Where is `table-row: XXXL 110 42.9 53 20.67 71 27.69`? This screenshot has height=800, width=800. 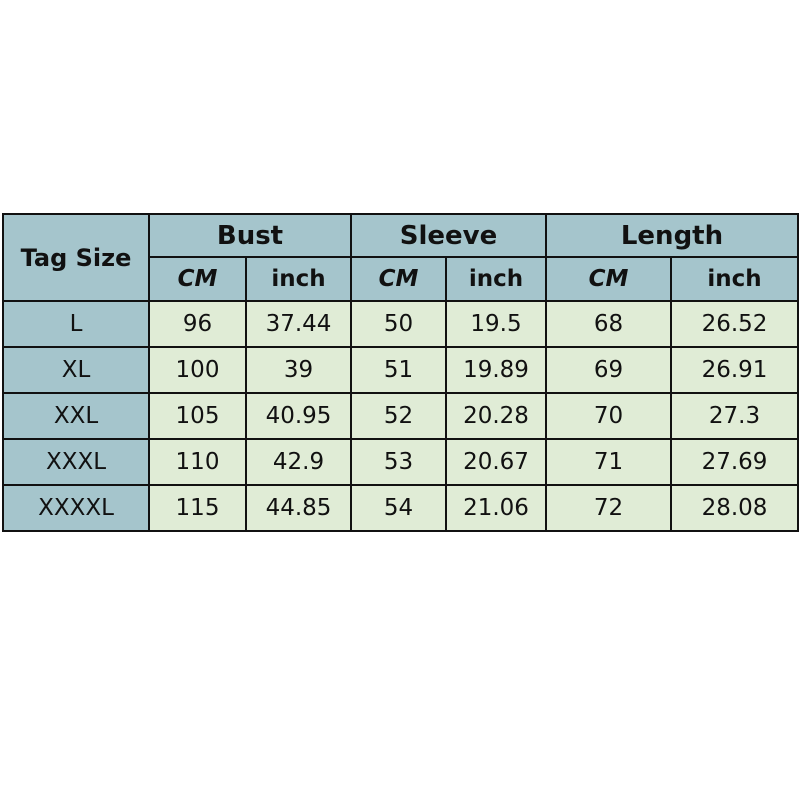 table-row: XXXL 110 42.9 53 20.67 71 27.69 is located at coordinates (400, 462).